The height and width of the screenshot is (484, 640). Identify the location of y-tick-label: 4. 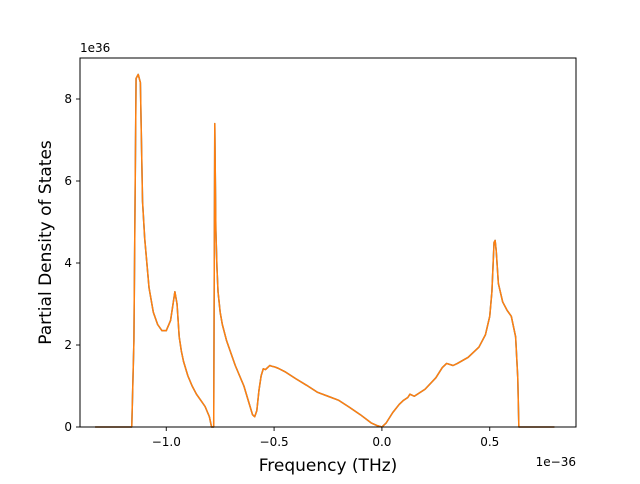
(68, 263).